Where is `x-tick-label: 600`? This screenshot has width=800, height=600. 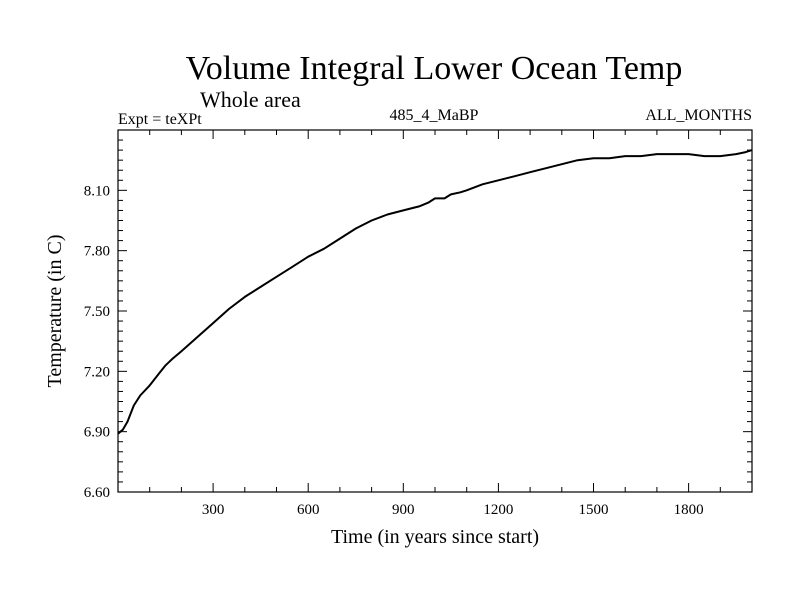 x-tick-label: 600 is located at coordinates (308, 510).